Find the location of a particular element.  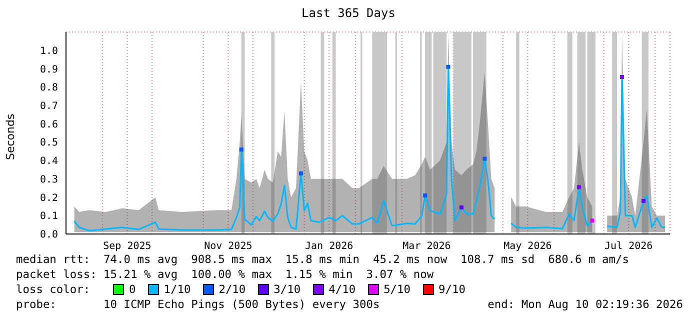

x-tick-label: Mar 2026 is located at coordinates (426, 246).